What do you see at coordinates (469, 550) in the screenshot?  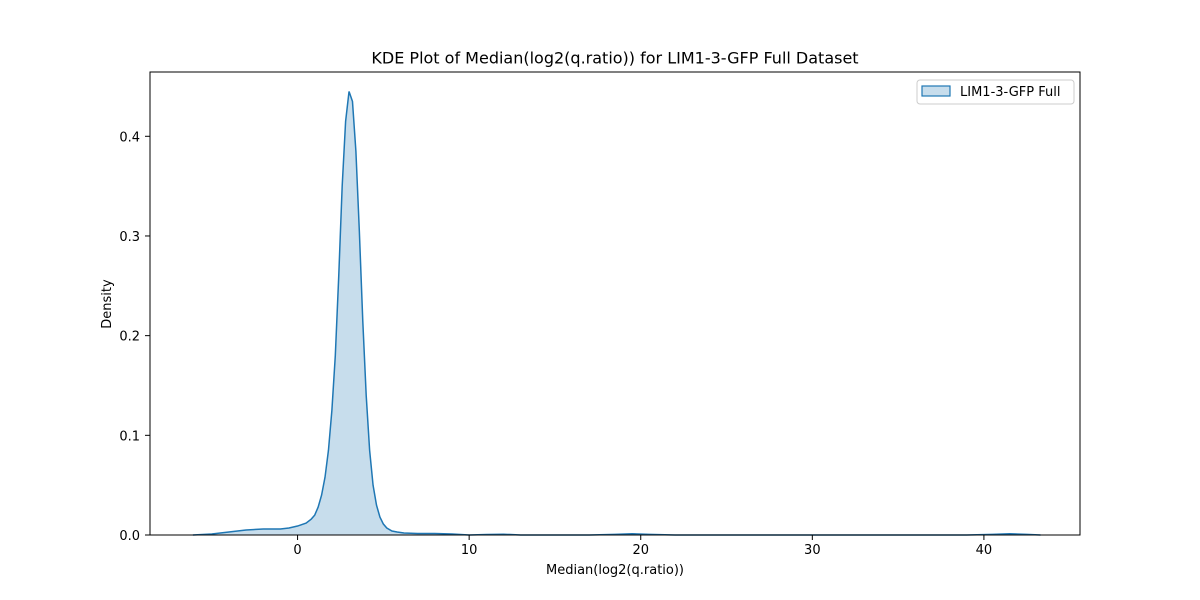 I see `x-tick-label: 10` at bounding box center [469, 550].